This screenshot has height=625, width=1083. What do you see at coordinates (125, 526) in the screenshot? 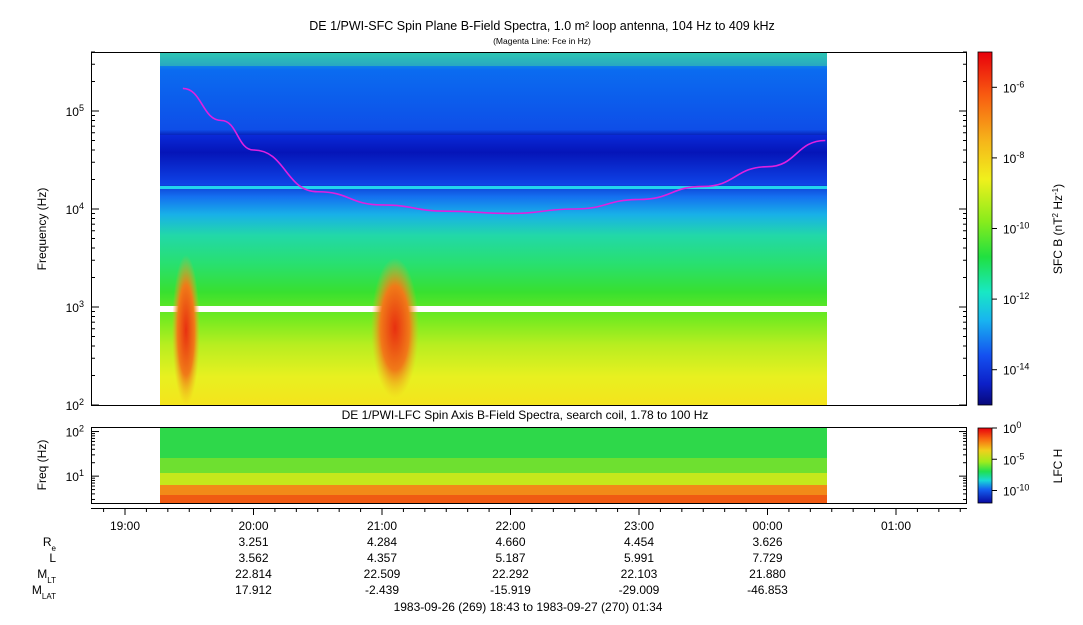
I see `time-tick-label: 19:00` at bounding box center [125, 526].